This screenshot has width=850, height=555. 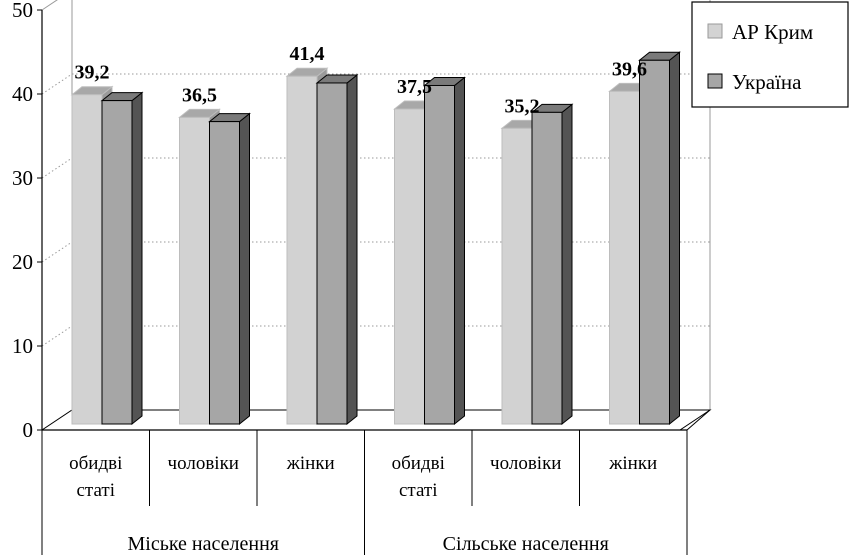 What do you see at coordinates (22, 262) in the screenshot?
I see `y-tick-label: 20` at bounding box center [22, 262].